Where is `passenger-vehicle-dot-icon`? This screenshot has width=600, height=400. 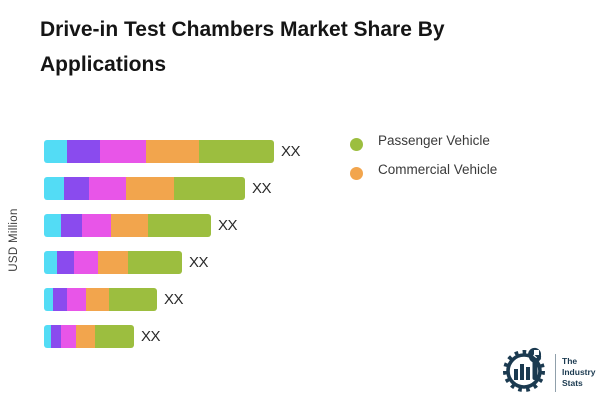 passenger-vehicle-dot-icon is located at coordinates (356, 144).